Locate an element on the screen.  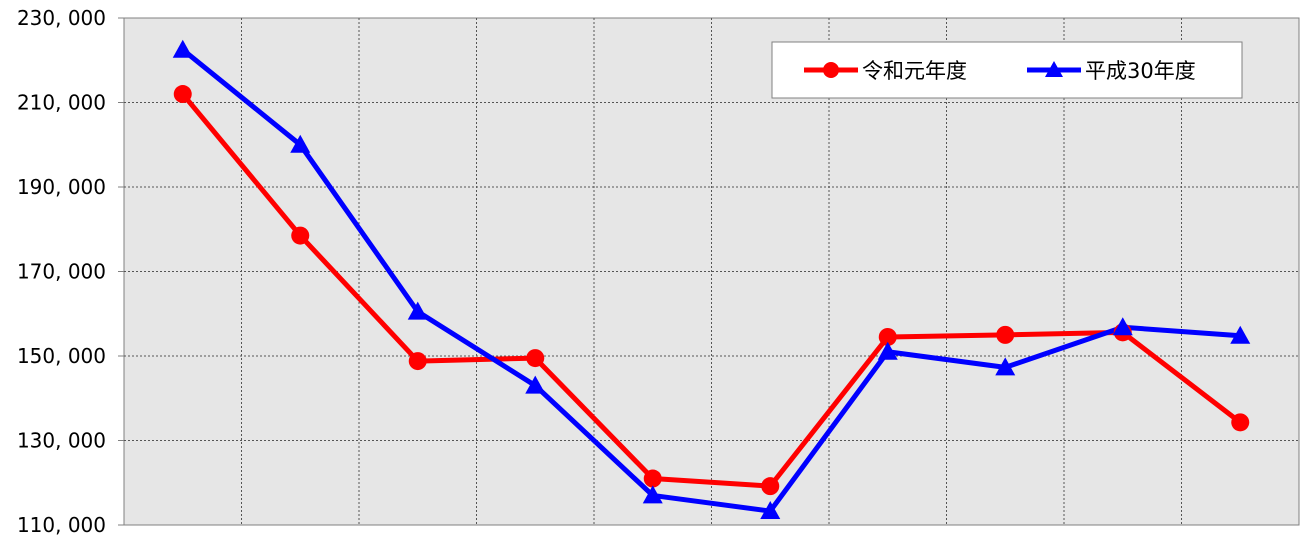
legend-label-series-1: 令和元年度 is located at coordinates (914, 71).